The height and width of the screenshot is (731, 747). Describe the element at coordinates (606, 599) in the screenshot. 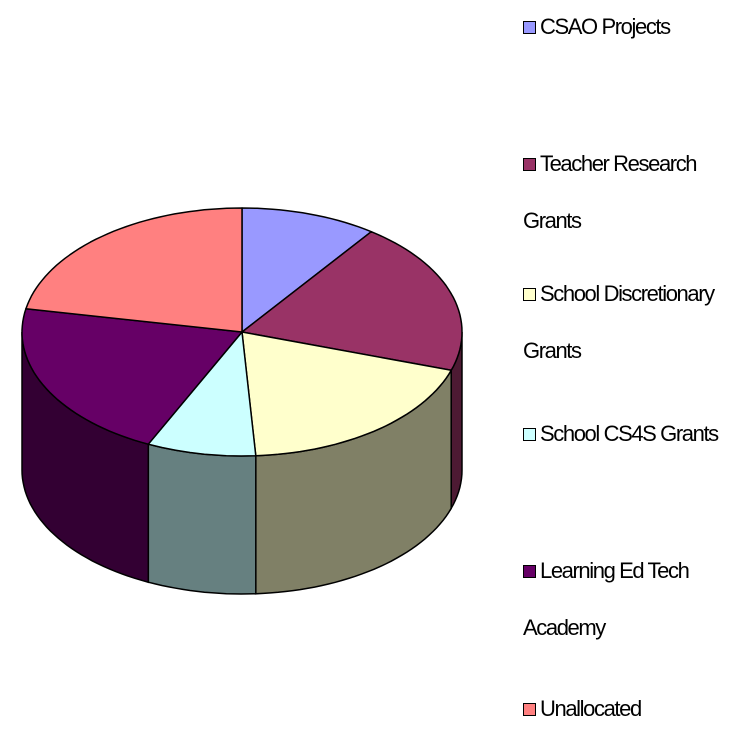

I see `legend-label: Learning Ed Tech Academy` at that location.